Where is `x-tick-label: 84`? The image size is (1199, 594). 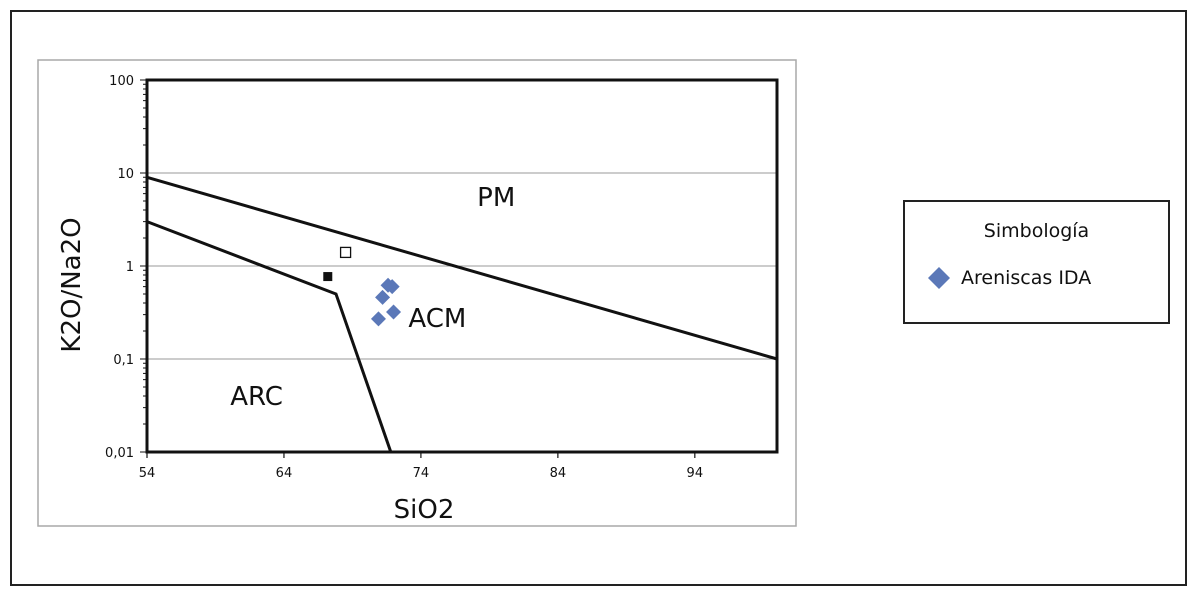
x-tick-label: 84 is located at coordinates (558, 473).